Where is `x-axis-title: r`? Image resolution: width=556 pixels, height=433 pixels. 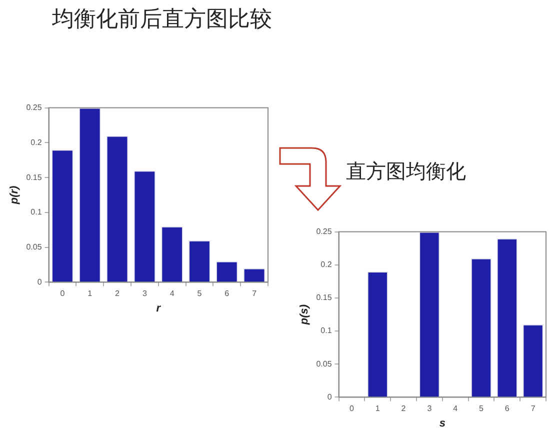
x-axis-title: r is located at coordinates (159, 308).